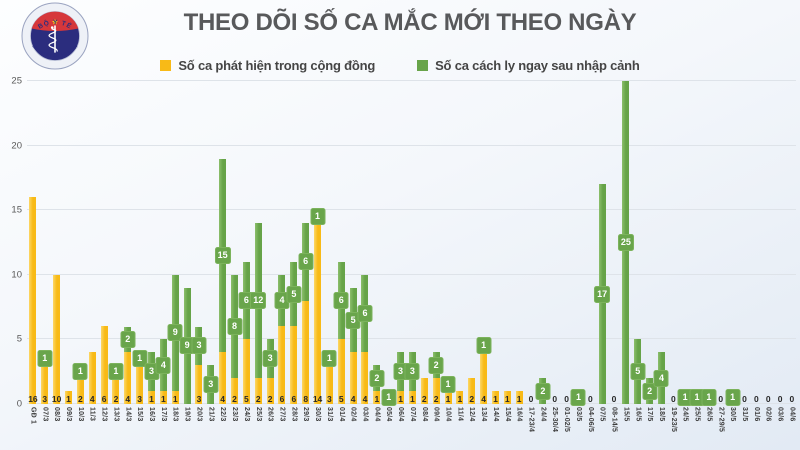 The width and height of the screenshot is (800, 450). I want to click on x-tick: 17/3, so click(163, 428).